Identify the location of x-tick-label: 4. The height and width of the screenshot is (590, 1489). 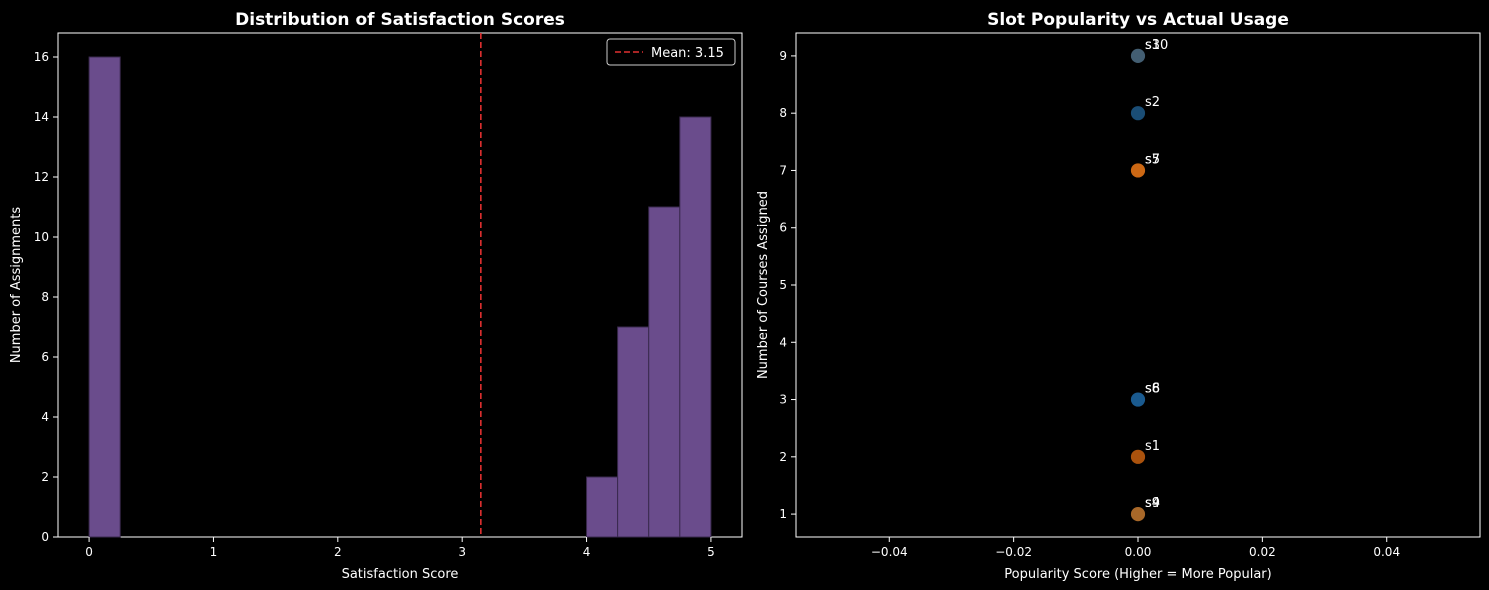
(587, 552).